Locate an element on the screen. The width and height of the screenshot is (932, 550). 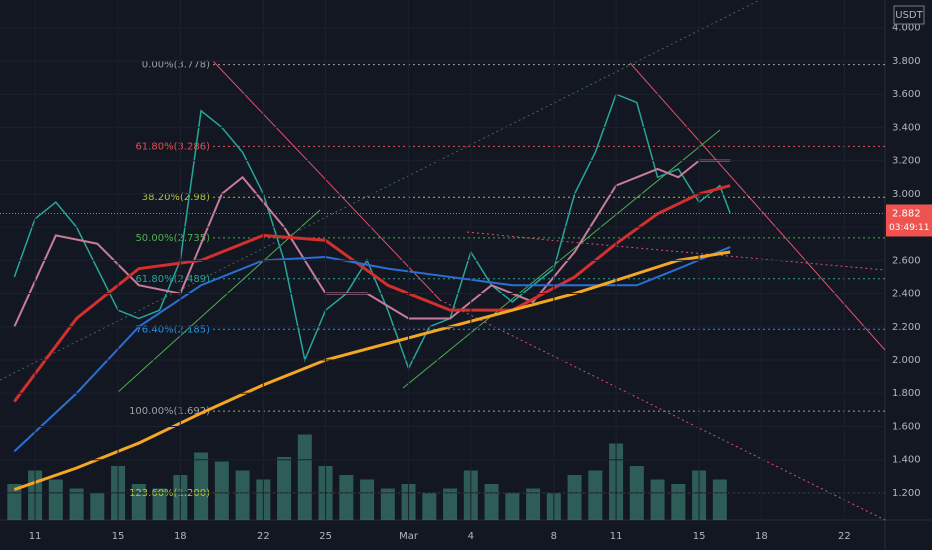
y-tick-label: 3.600 is located at coordinates (906, 94).